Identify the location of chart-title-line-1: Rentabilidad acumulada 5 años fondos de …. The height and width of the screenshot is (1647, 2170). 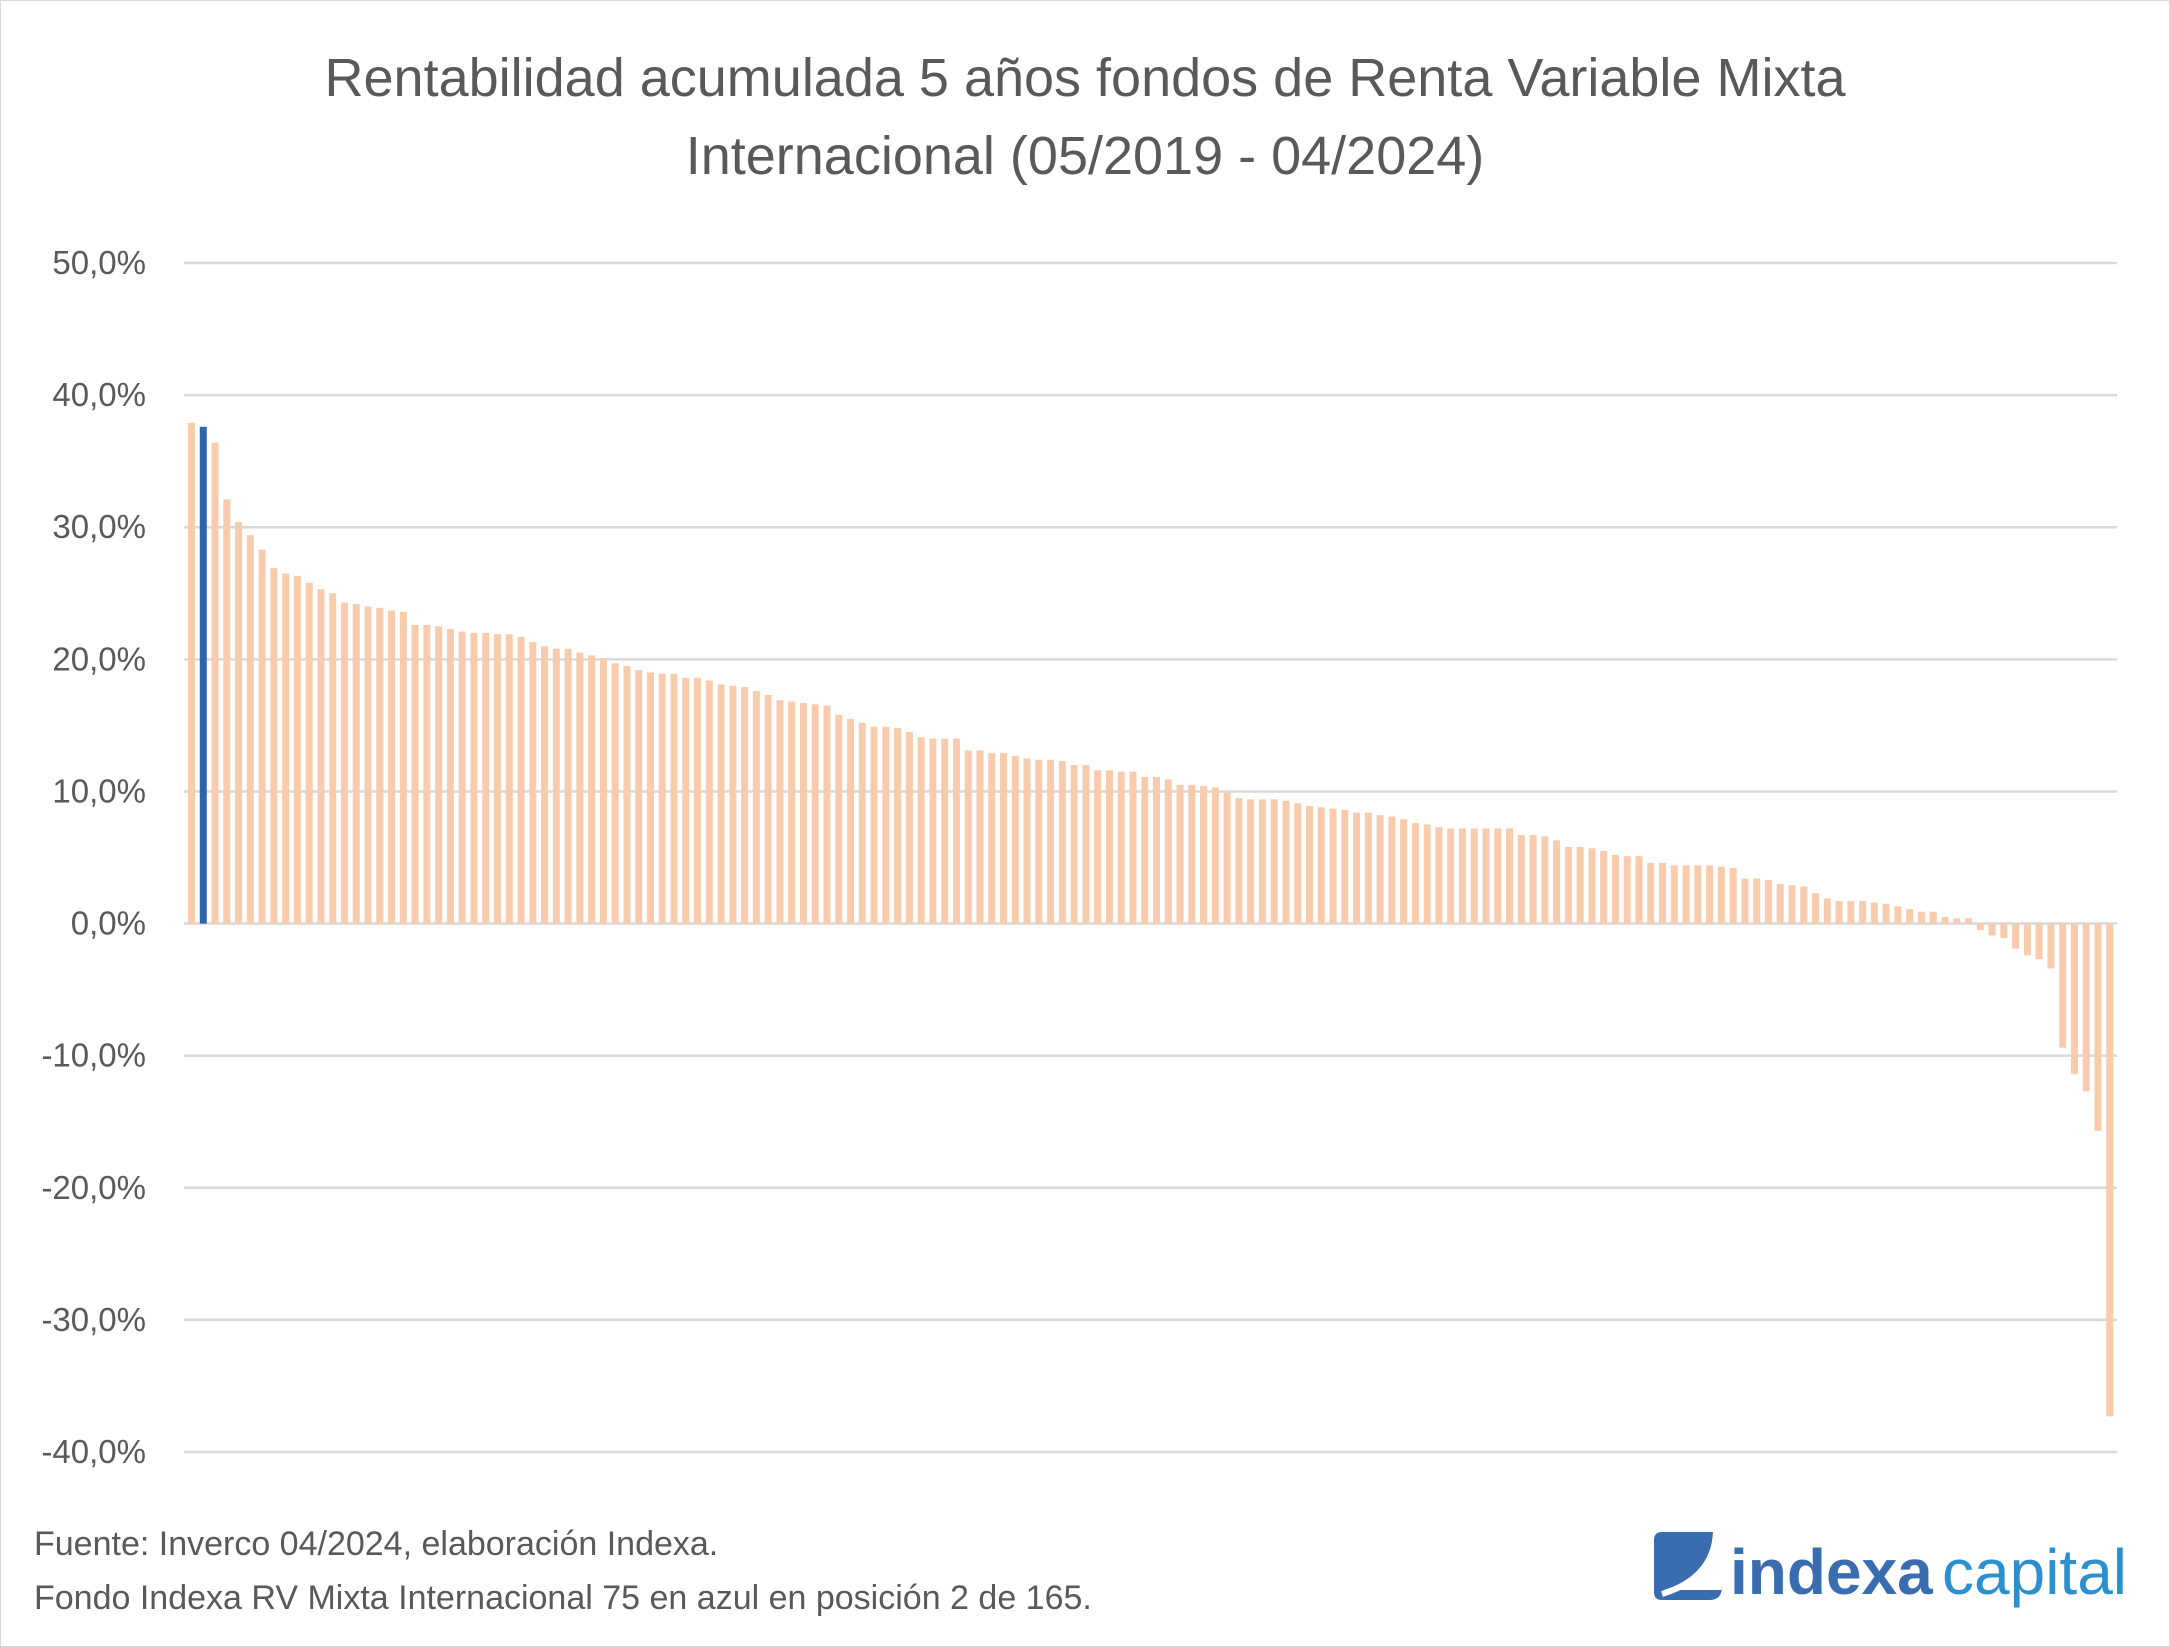
(1085, 78).